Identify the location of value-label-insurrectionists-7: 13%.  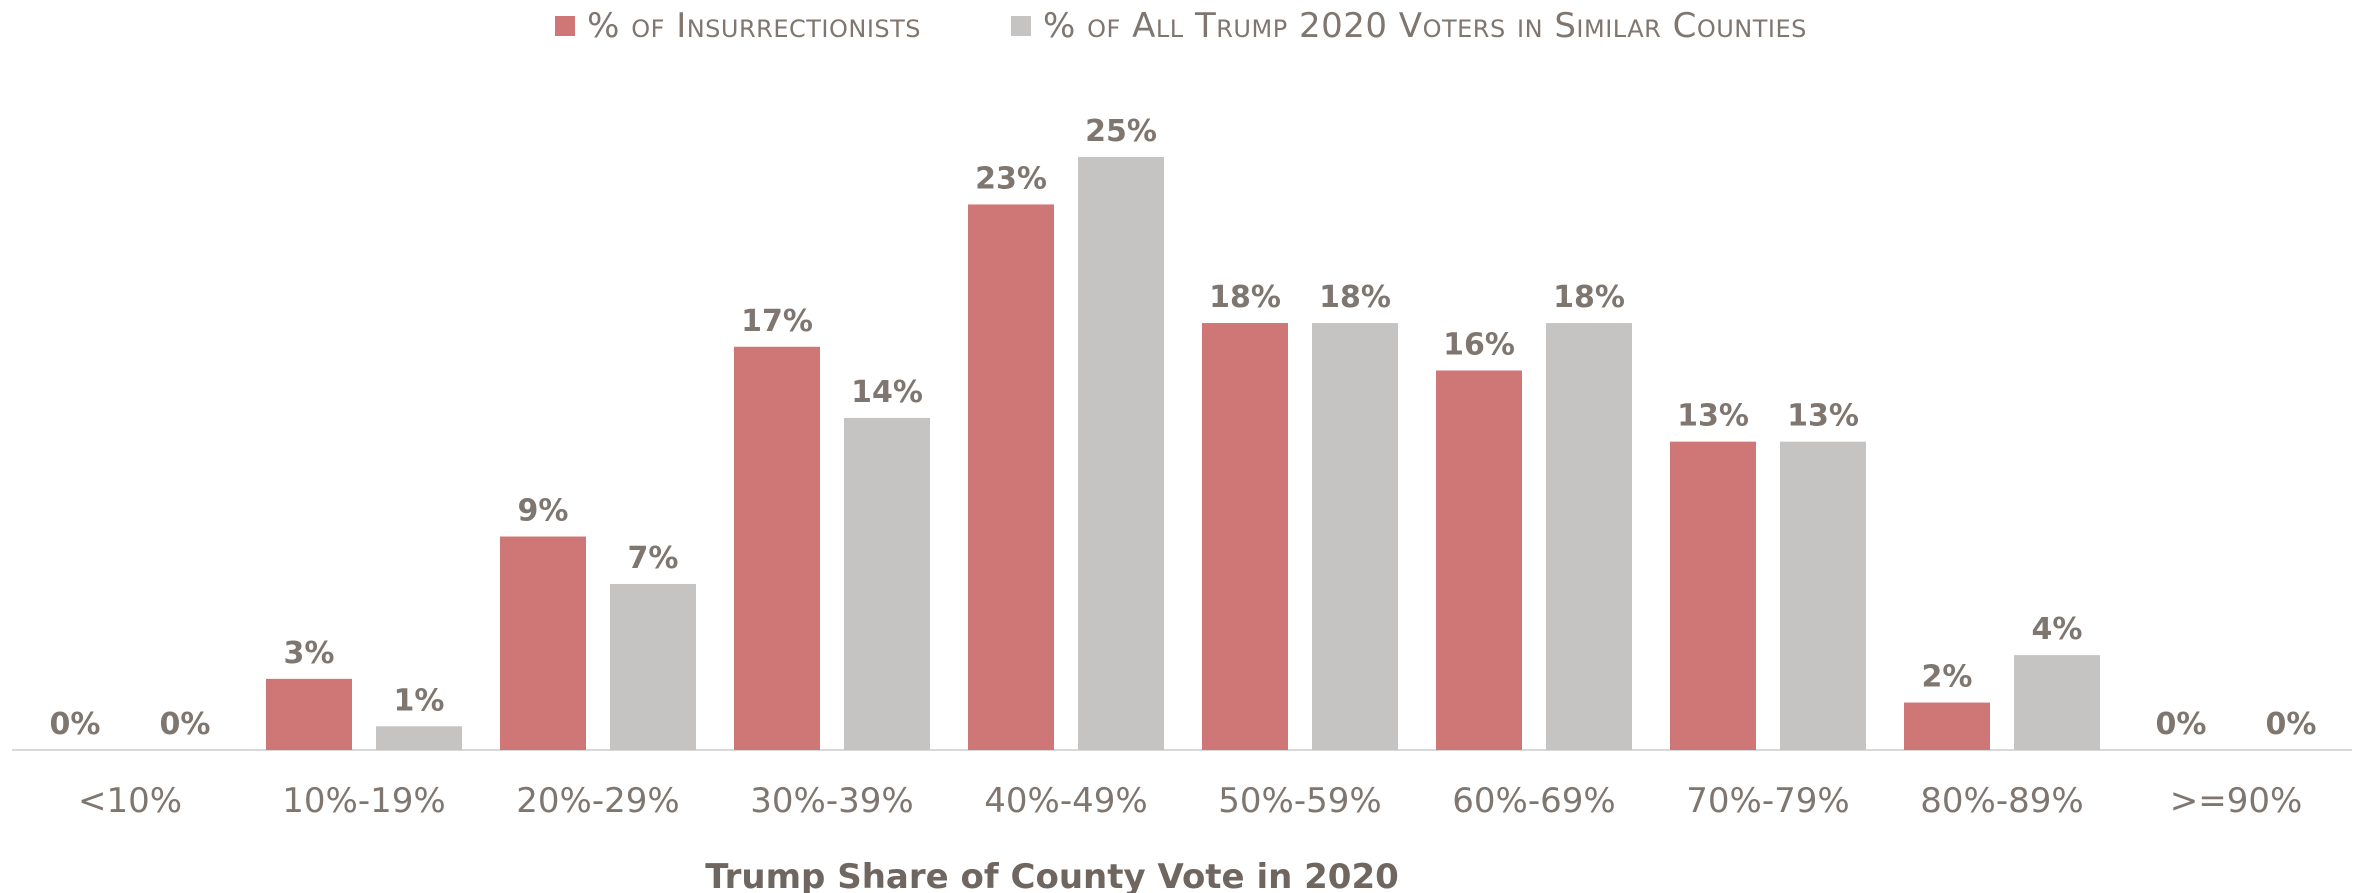
(1713, 416).